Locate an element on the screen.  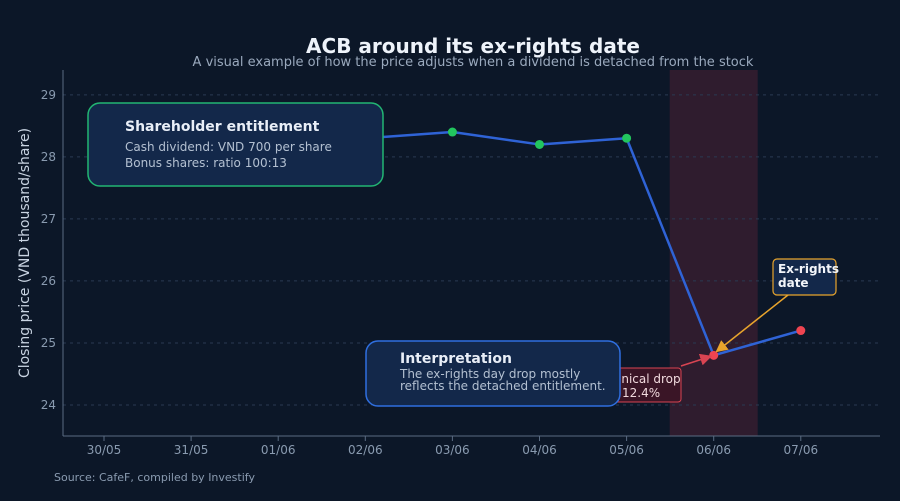
y-axis-label: Closing price (VND thousand/share) is located at coordinates (25, 253).